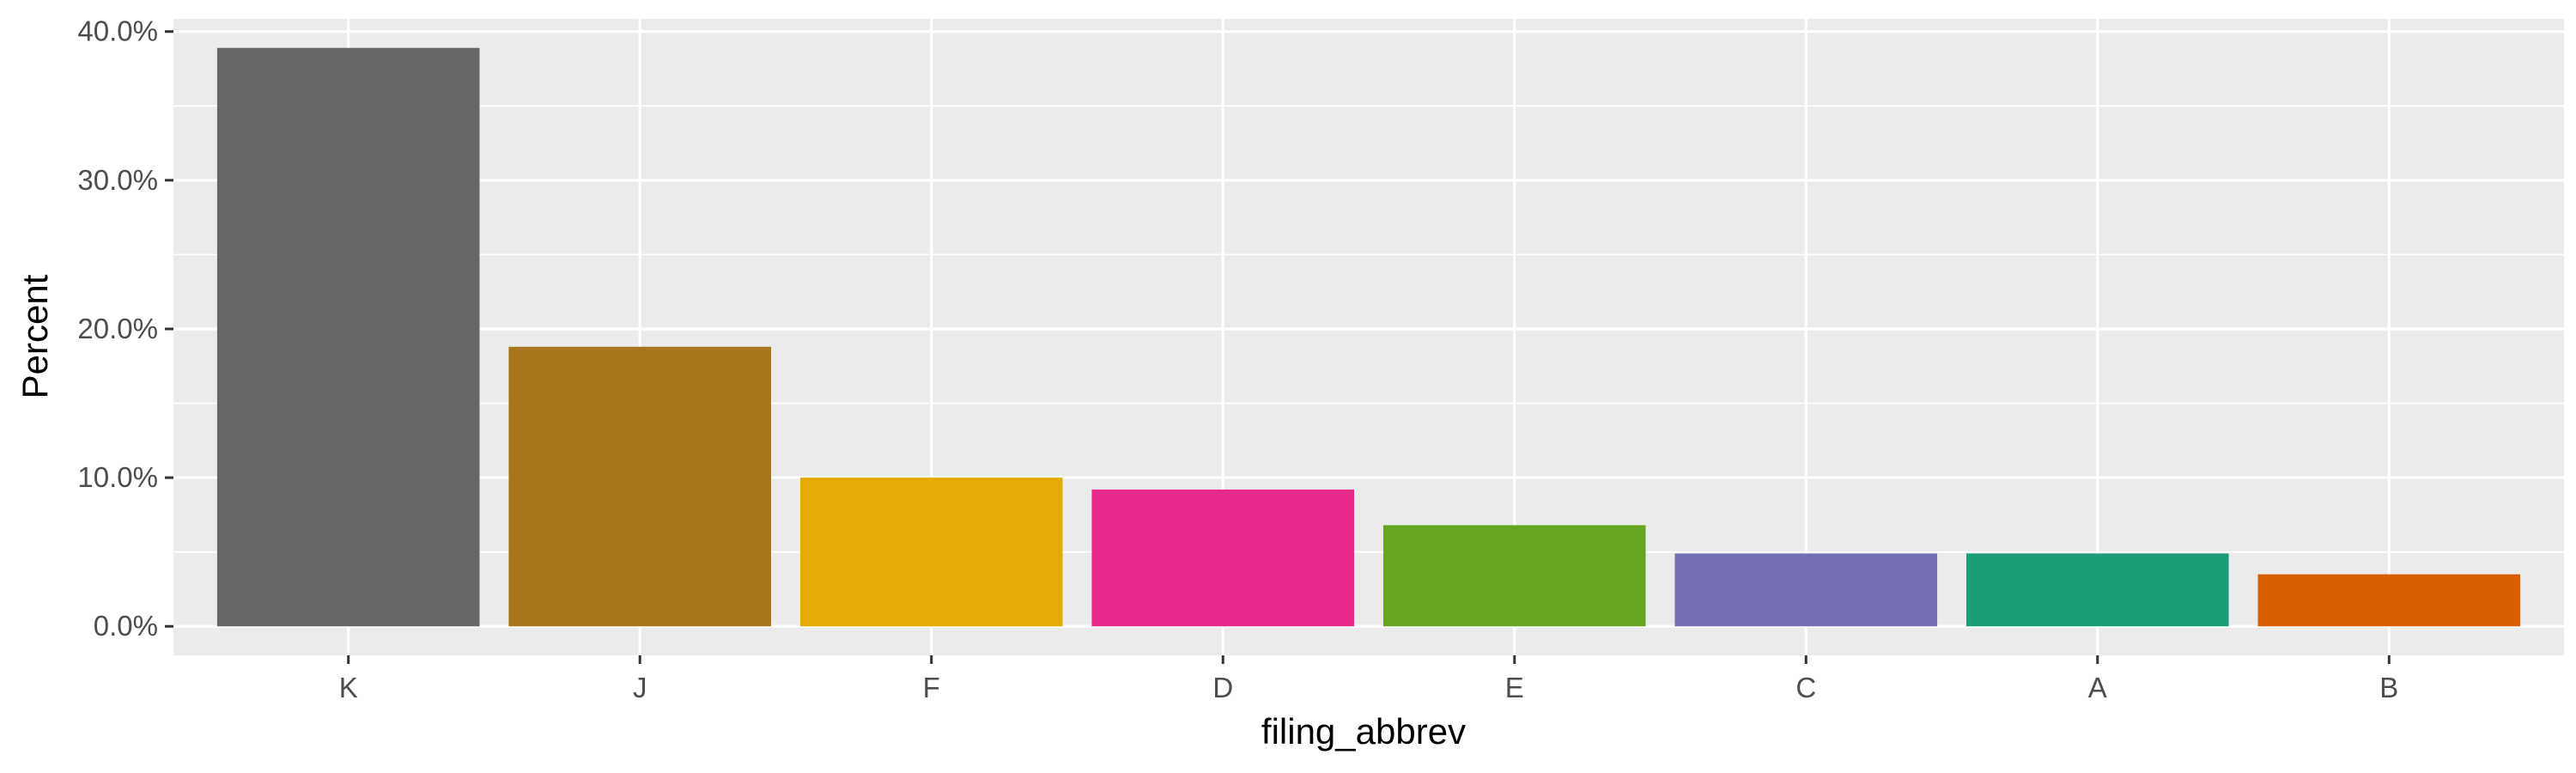 The image size is (2576, 773). I want to click on x-tick-label: A, so click(2097, 687).